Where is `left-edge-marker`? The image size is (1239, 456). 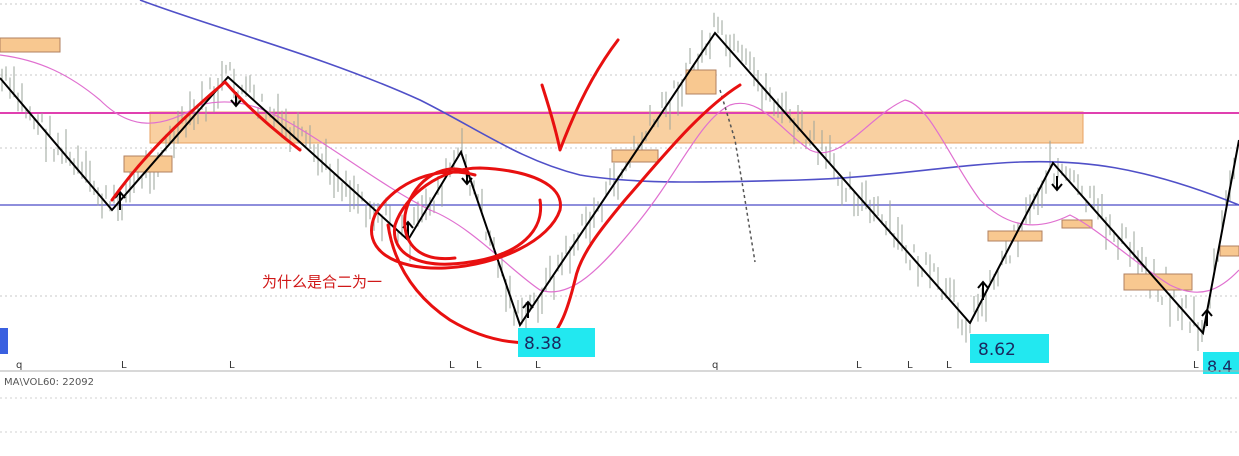 left-edge-marker is located at coordinates (4, 341).